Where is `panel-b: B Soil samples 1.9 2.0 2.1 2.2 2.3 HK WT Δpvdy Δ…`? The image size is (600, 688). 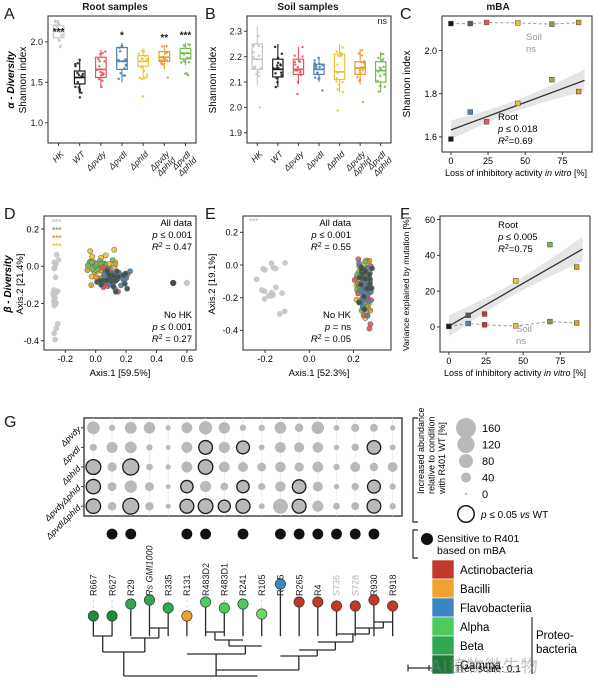
panel-b: B Soil samples 1.9 2.0 2.1 2.2 2.3 HK WT Δpvdy Δ… is located at coordinates (301, 100).